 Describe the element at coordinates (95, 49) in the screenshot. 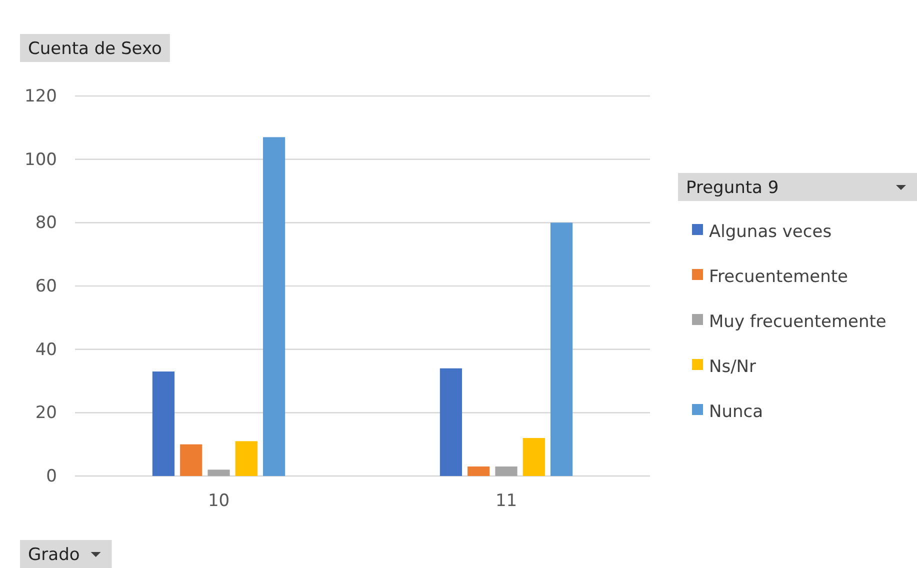

I see `chart-title: Cuenta de Sexo` at that location.